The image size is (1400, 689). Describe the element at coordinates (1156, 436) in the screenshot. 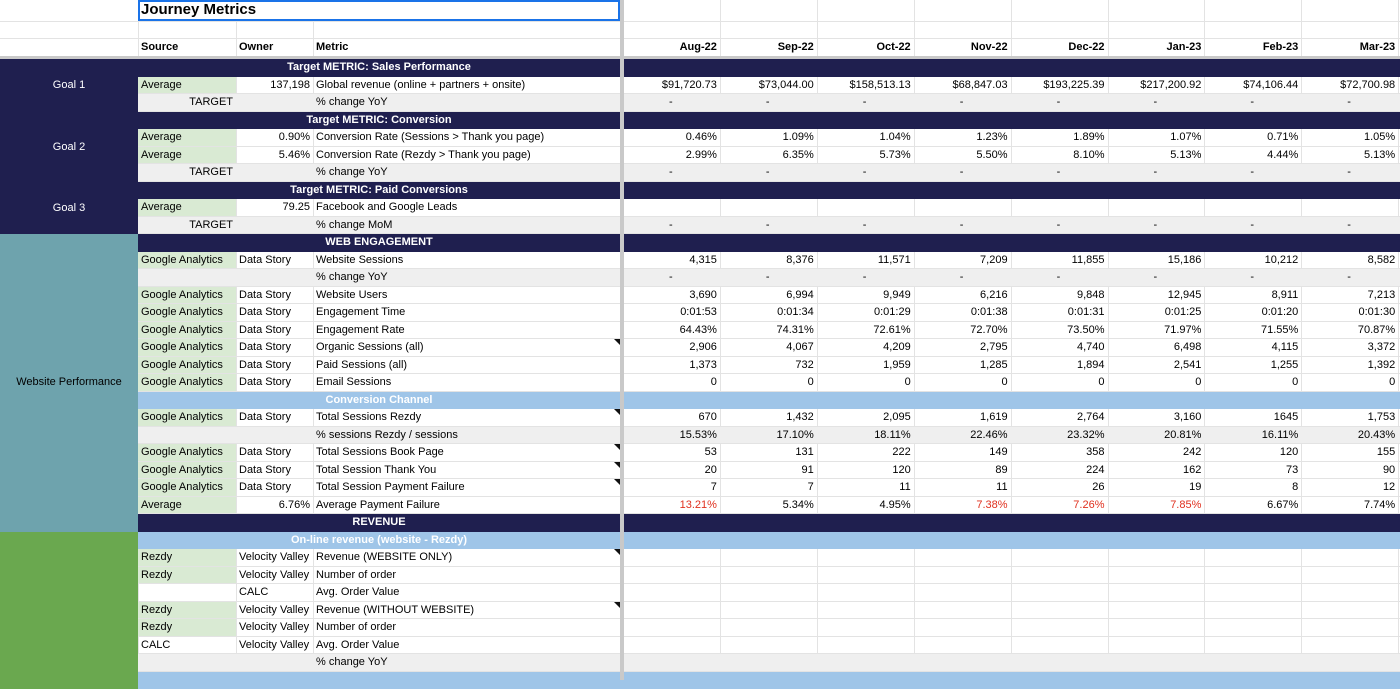

I see `value-cell: 20.81%` at that location.